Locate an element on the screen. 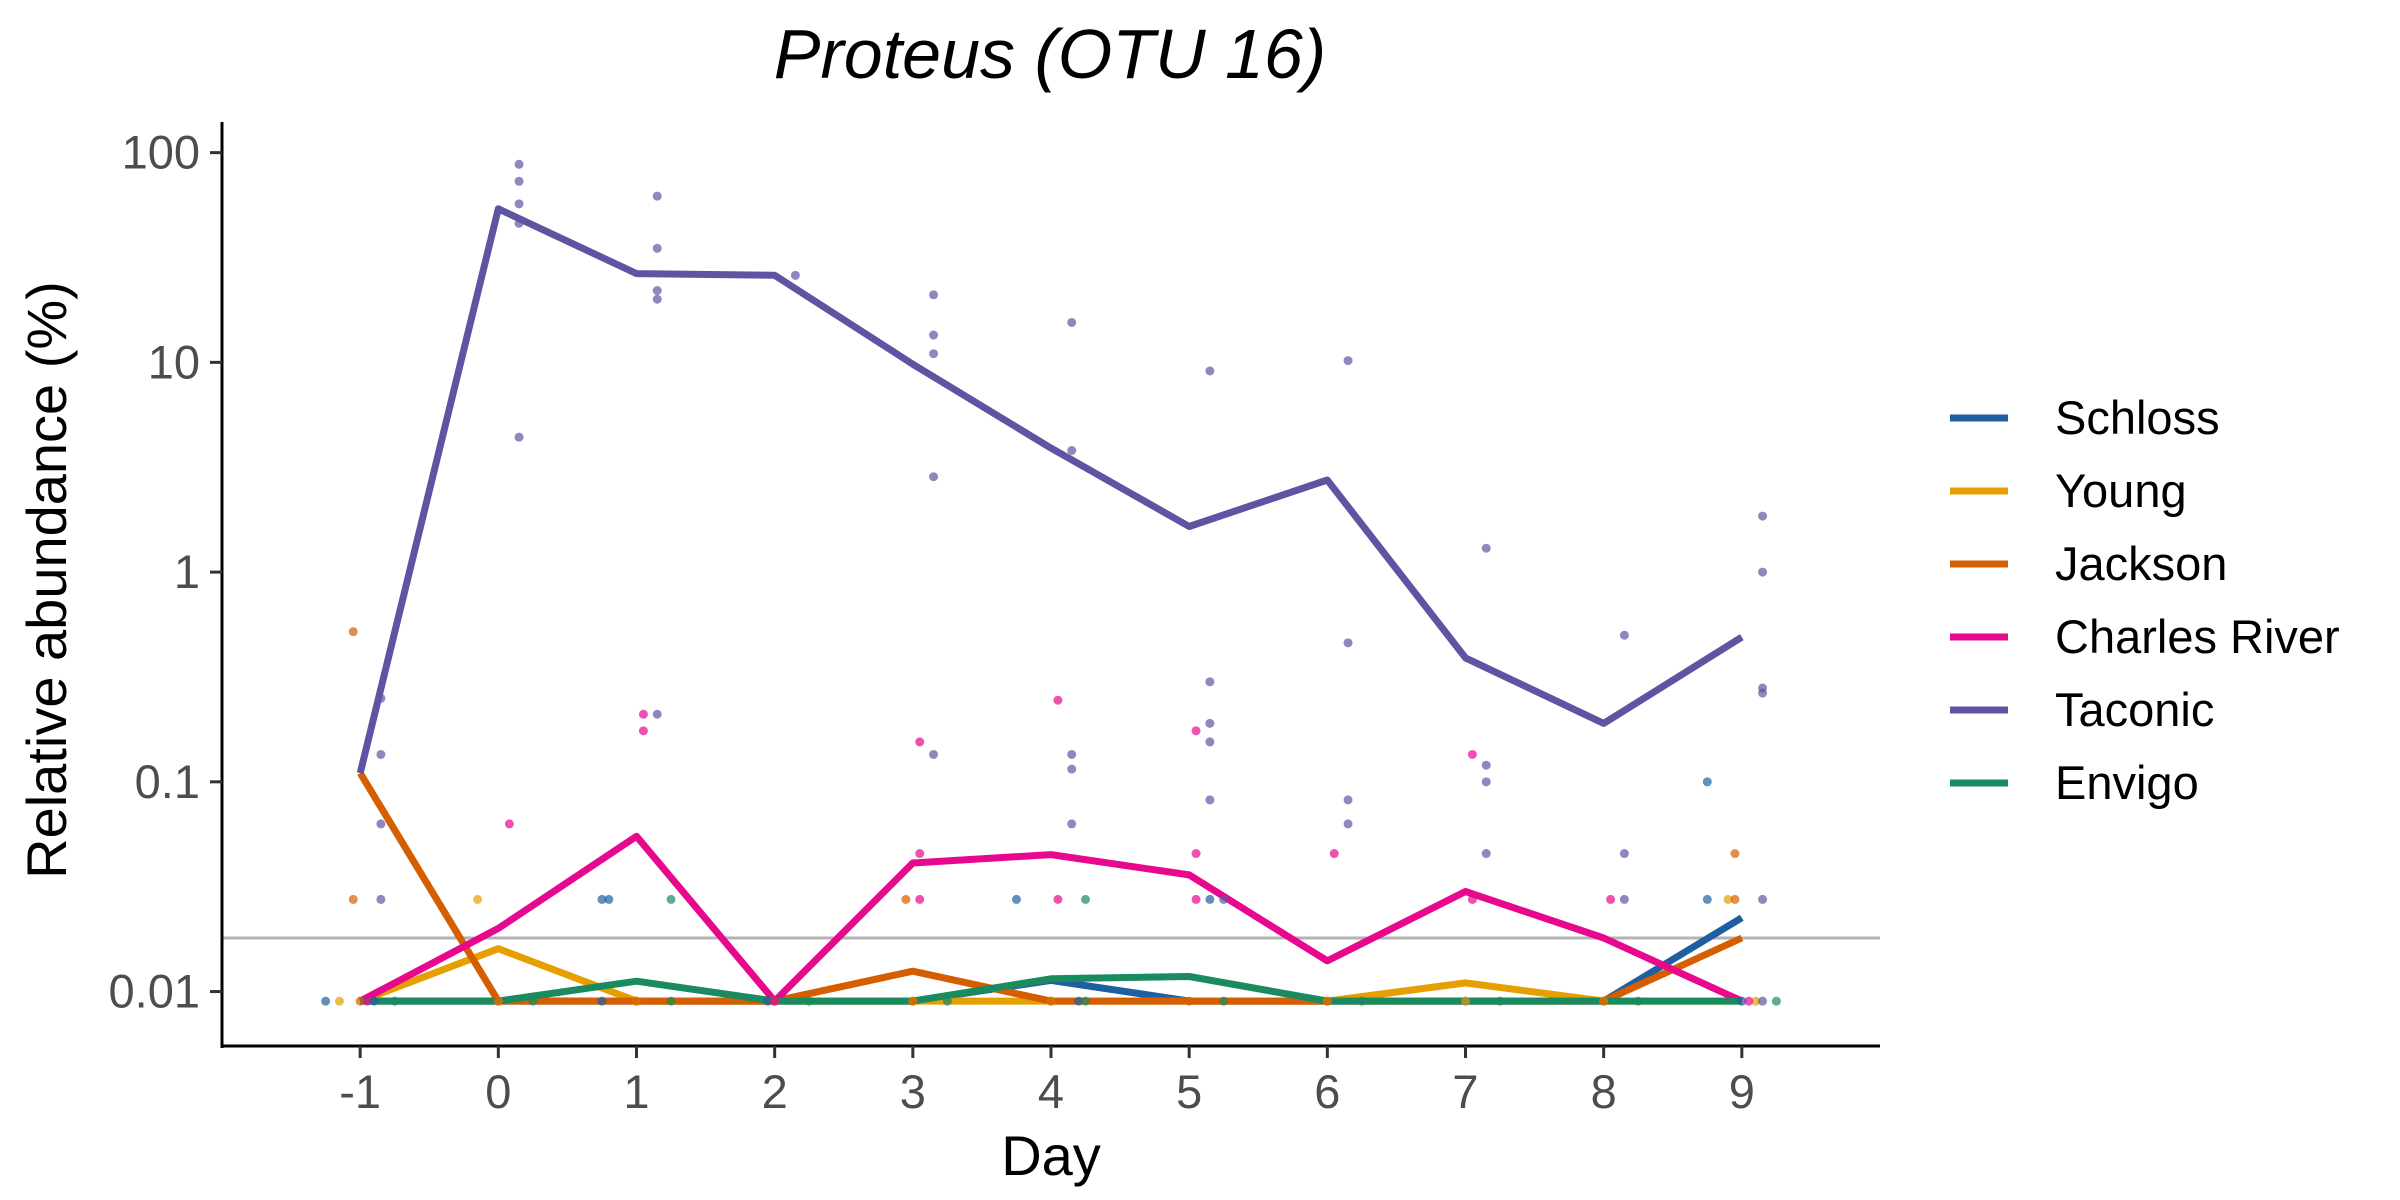  series-line-envigo is located at coordinates (1051, 989).